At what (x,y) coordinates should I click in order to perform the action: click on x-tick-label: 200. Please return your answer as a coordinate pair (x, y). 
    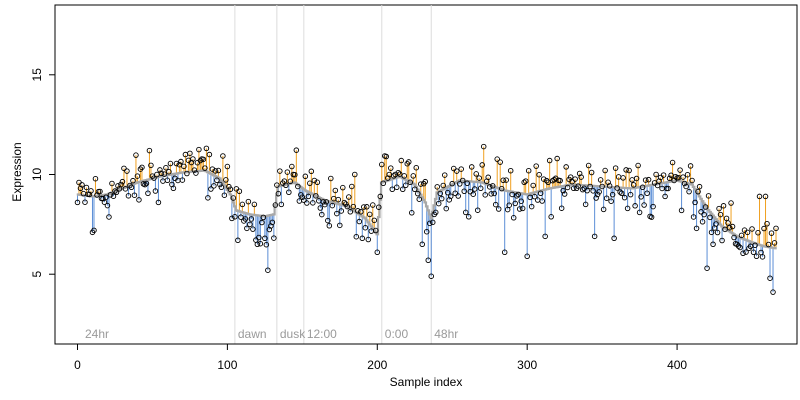
    Looking at the image, I should click on (377, 365).